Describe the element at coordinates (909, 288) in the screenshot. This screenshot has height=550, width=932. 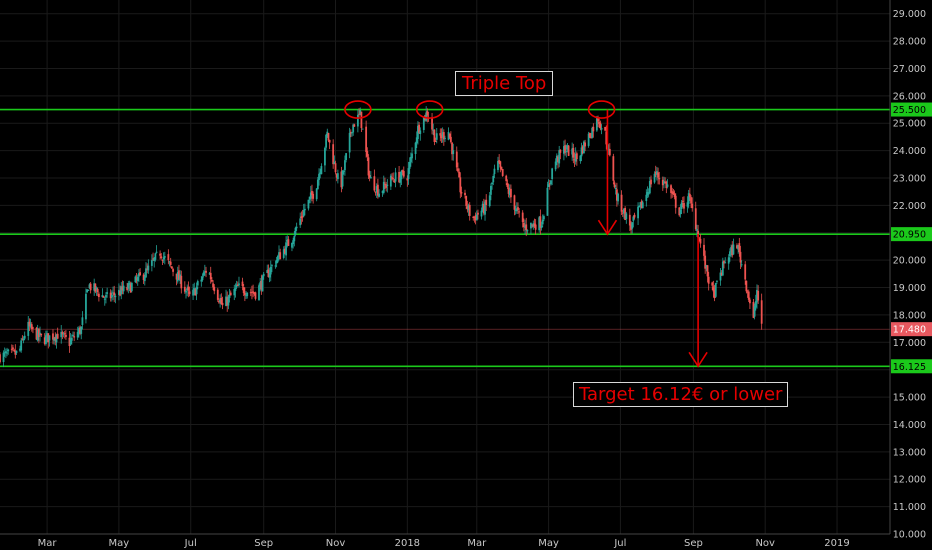
I see `y-tick-label: 19.000` at that location.